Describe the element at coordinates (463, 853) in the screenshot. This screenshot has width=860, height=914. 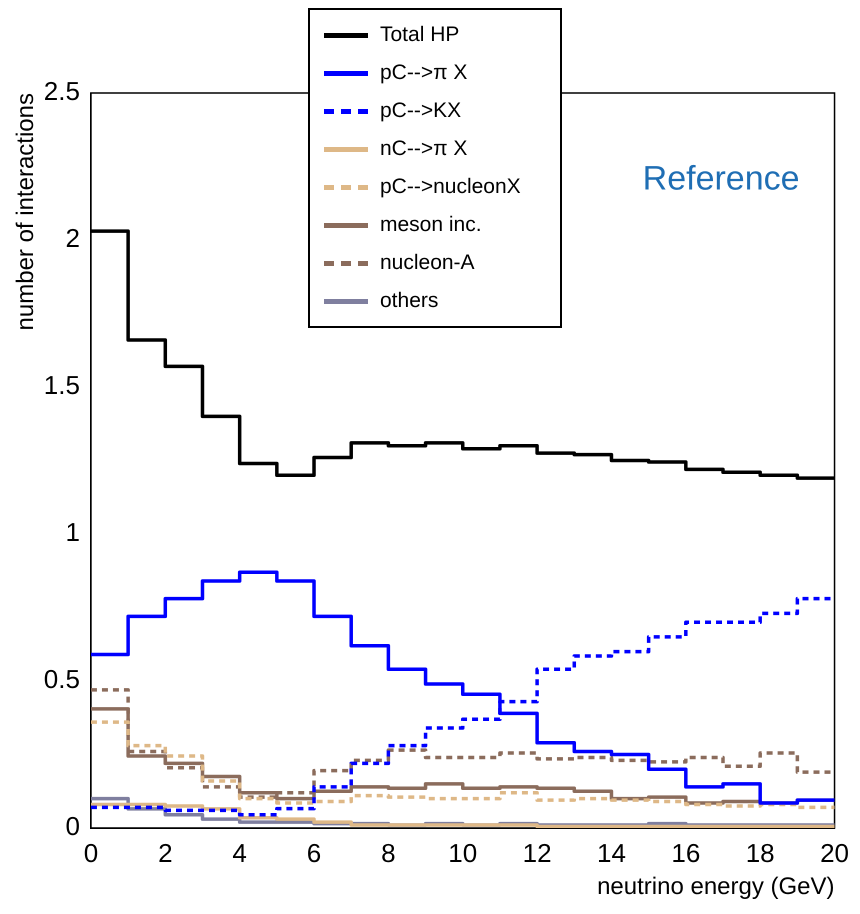
I see `x-tick-label: 10` at that location.